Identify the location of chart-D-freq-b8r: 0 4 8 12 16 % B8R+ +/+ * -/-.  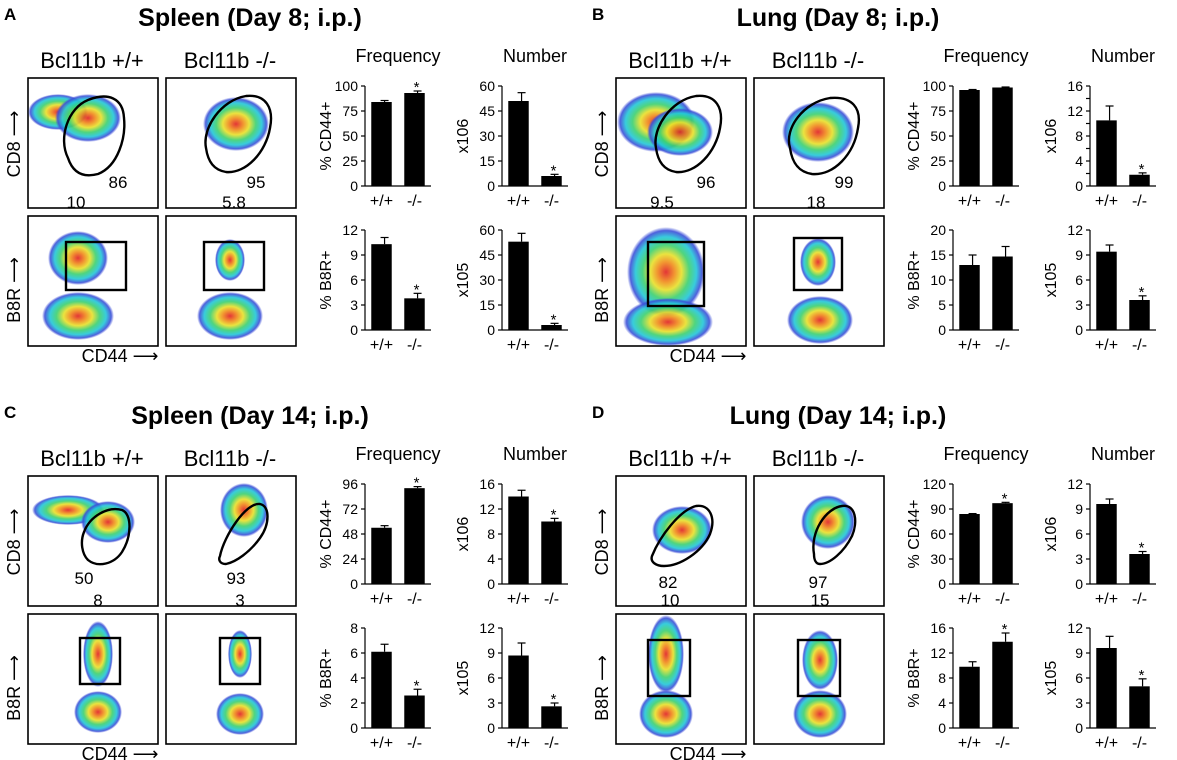
(962, 686).